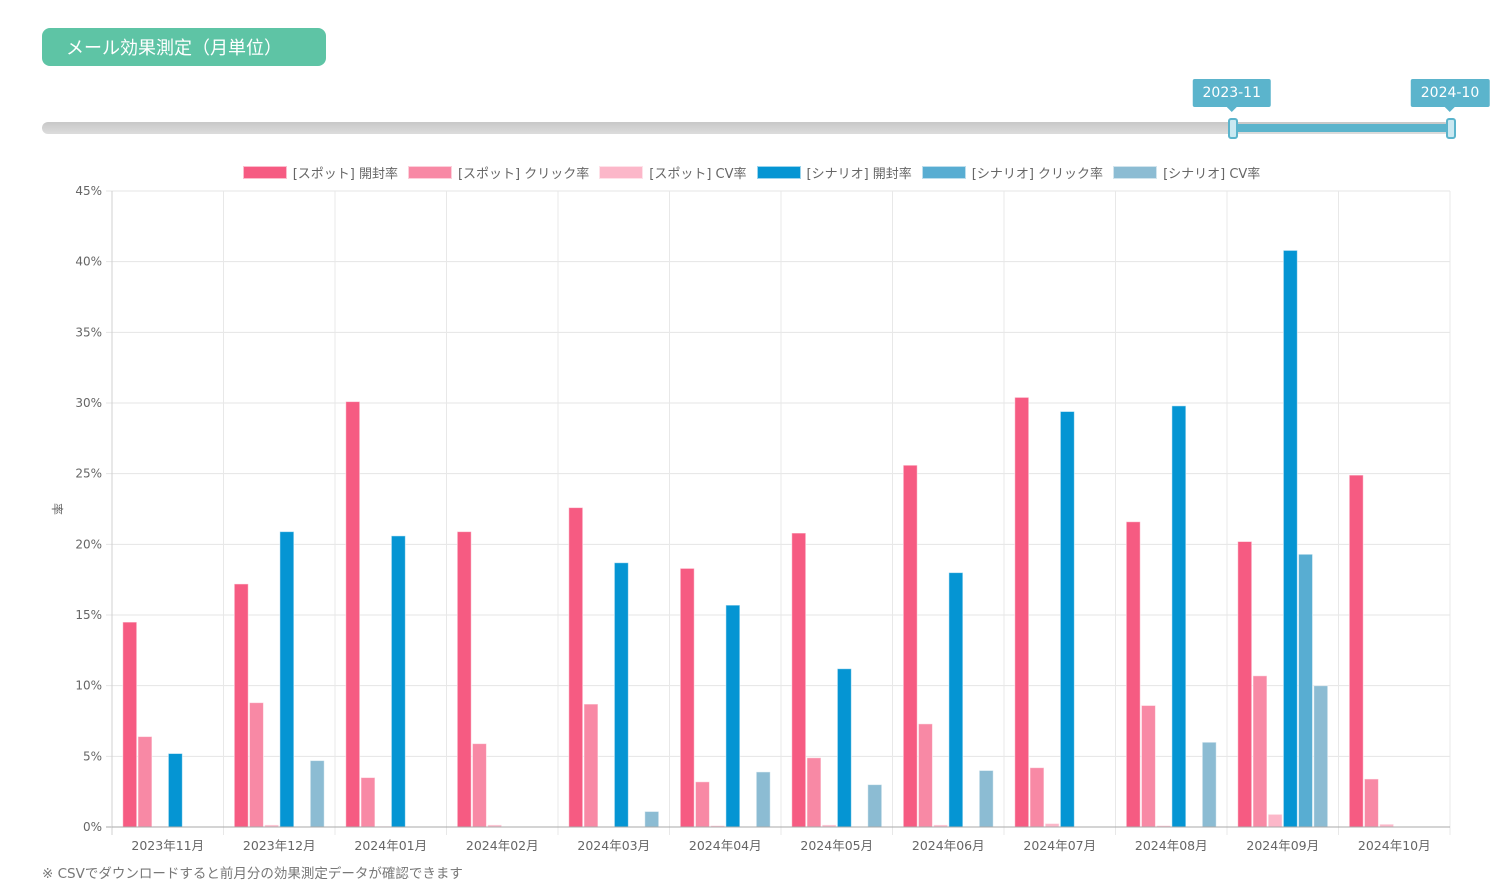 The width and height of the screenshot is (1503, 892). Describe the element at coordinates (88, 191) in the screenshot. I see `y-tick-label: 45%` at that location.